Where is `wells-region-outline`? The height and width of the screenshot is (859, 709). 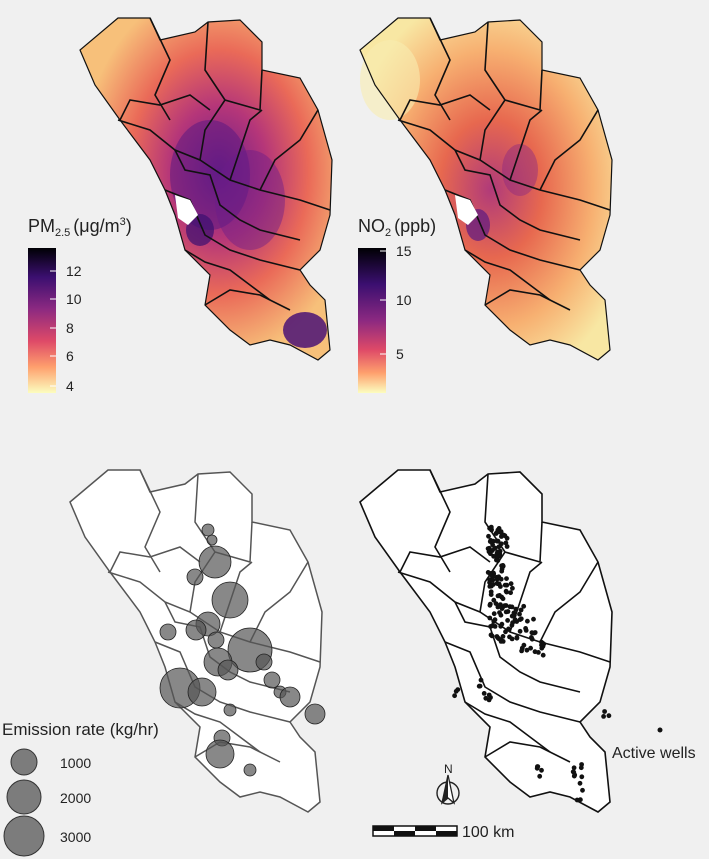 wells-region-outline is located at coordinates (486, 641).